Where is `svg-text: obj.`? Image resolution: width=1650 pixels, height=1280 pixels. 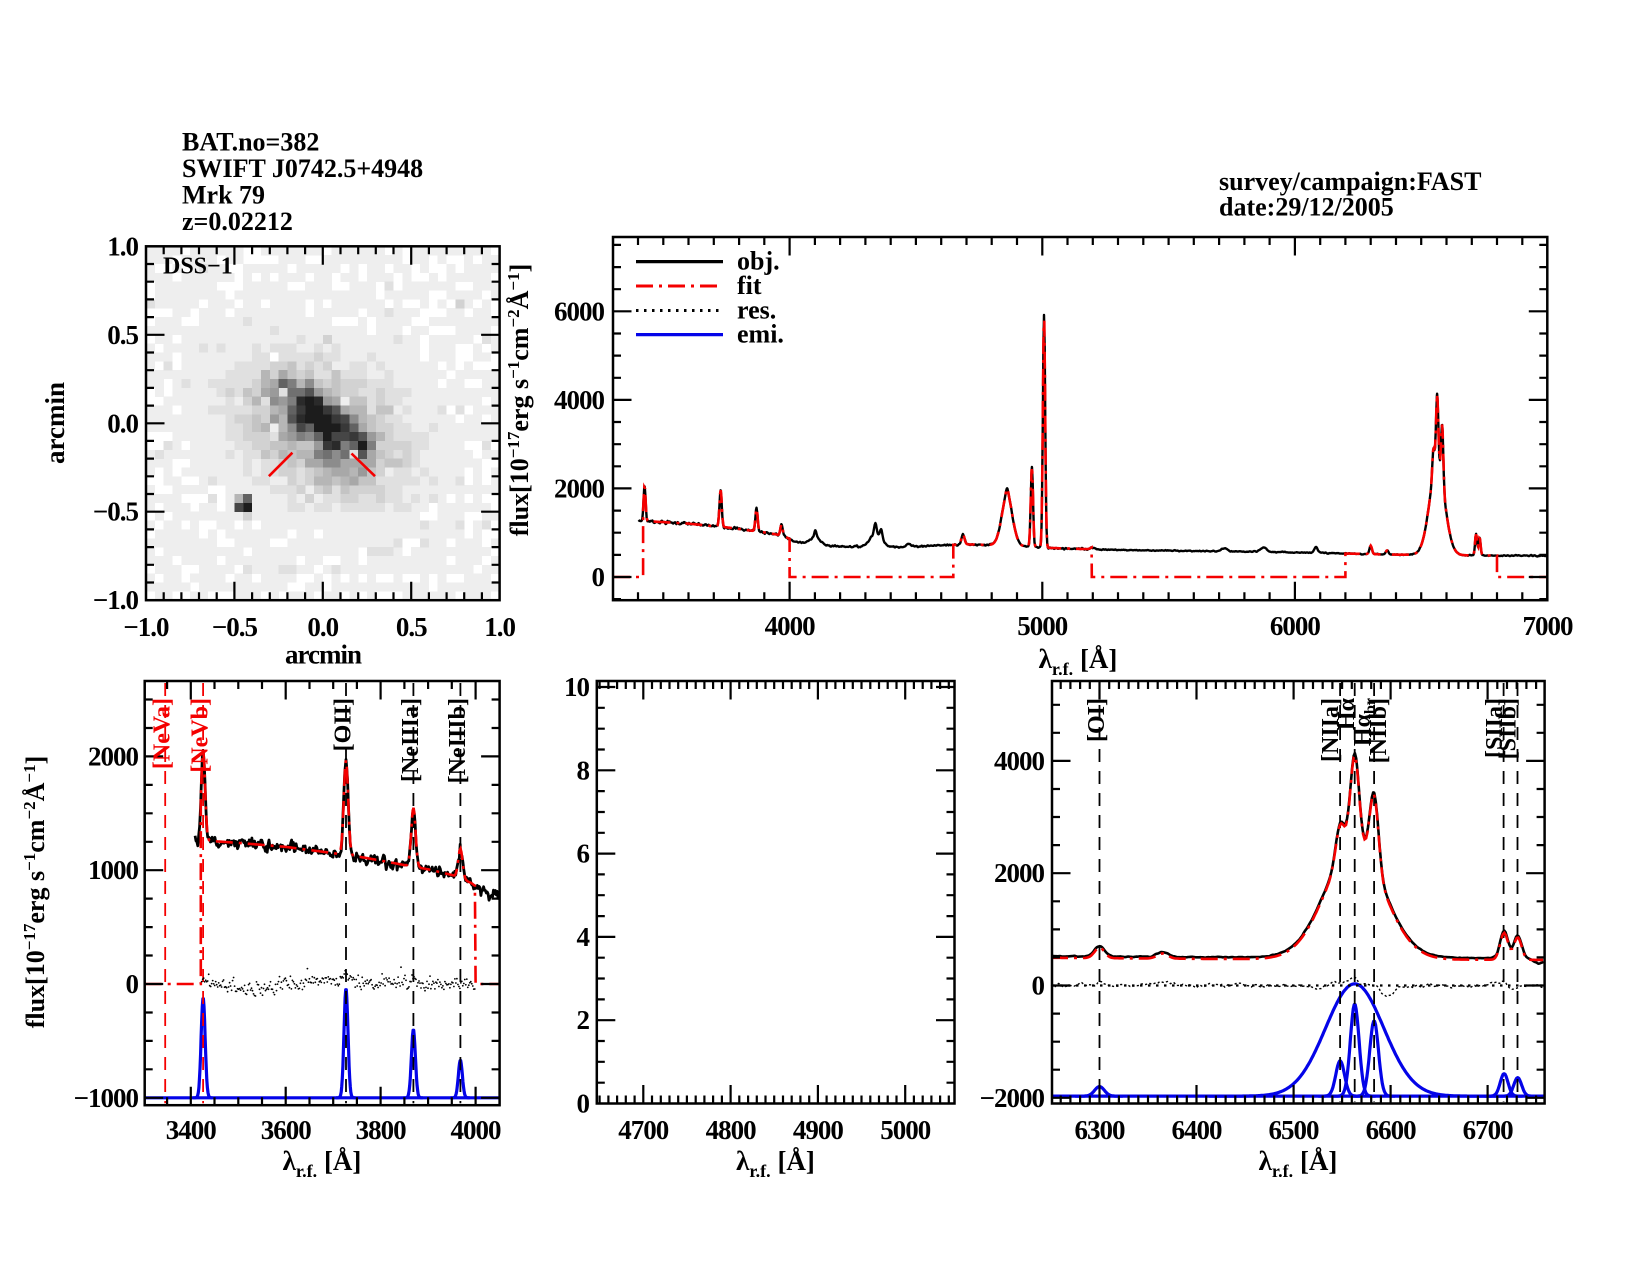 svg-text: obj. is located at coordinates (758, 261).